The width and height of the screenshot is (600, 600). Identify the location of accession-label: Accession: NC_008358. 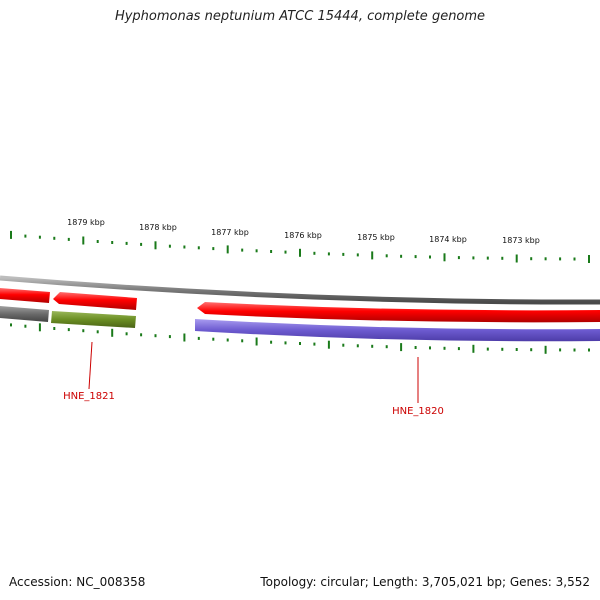
(77, 582).